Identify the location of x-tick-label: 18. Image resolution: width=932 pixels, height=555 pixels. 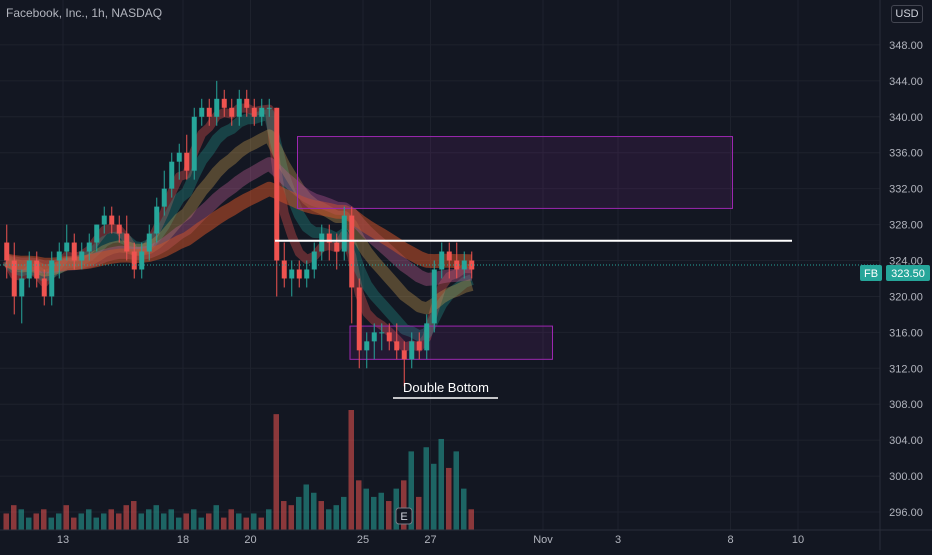
(183, 540).